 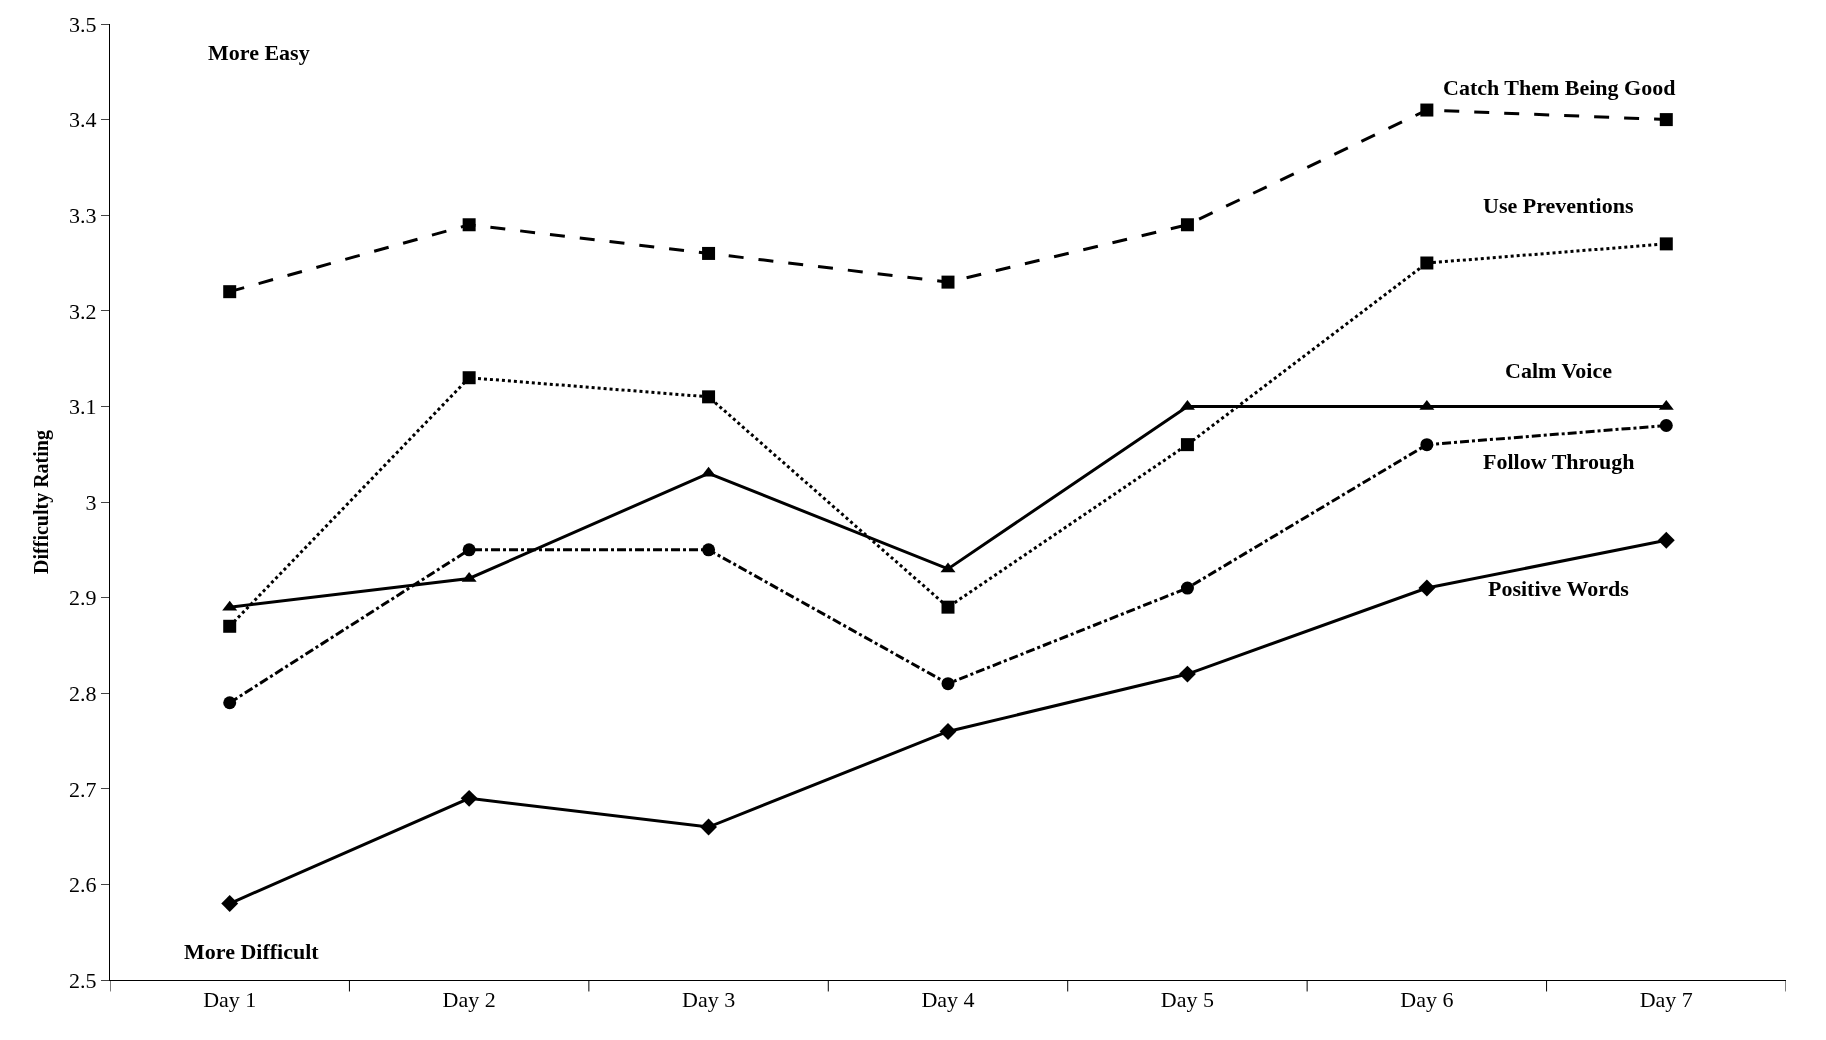 I want to click on series-label: Positive Words, so click(x=1559, y=588).